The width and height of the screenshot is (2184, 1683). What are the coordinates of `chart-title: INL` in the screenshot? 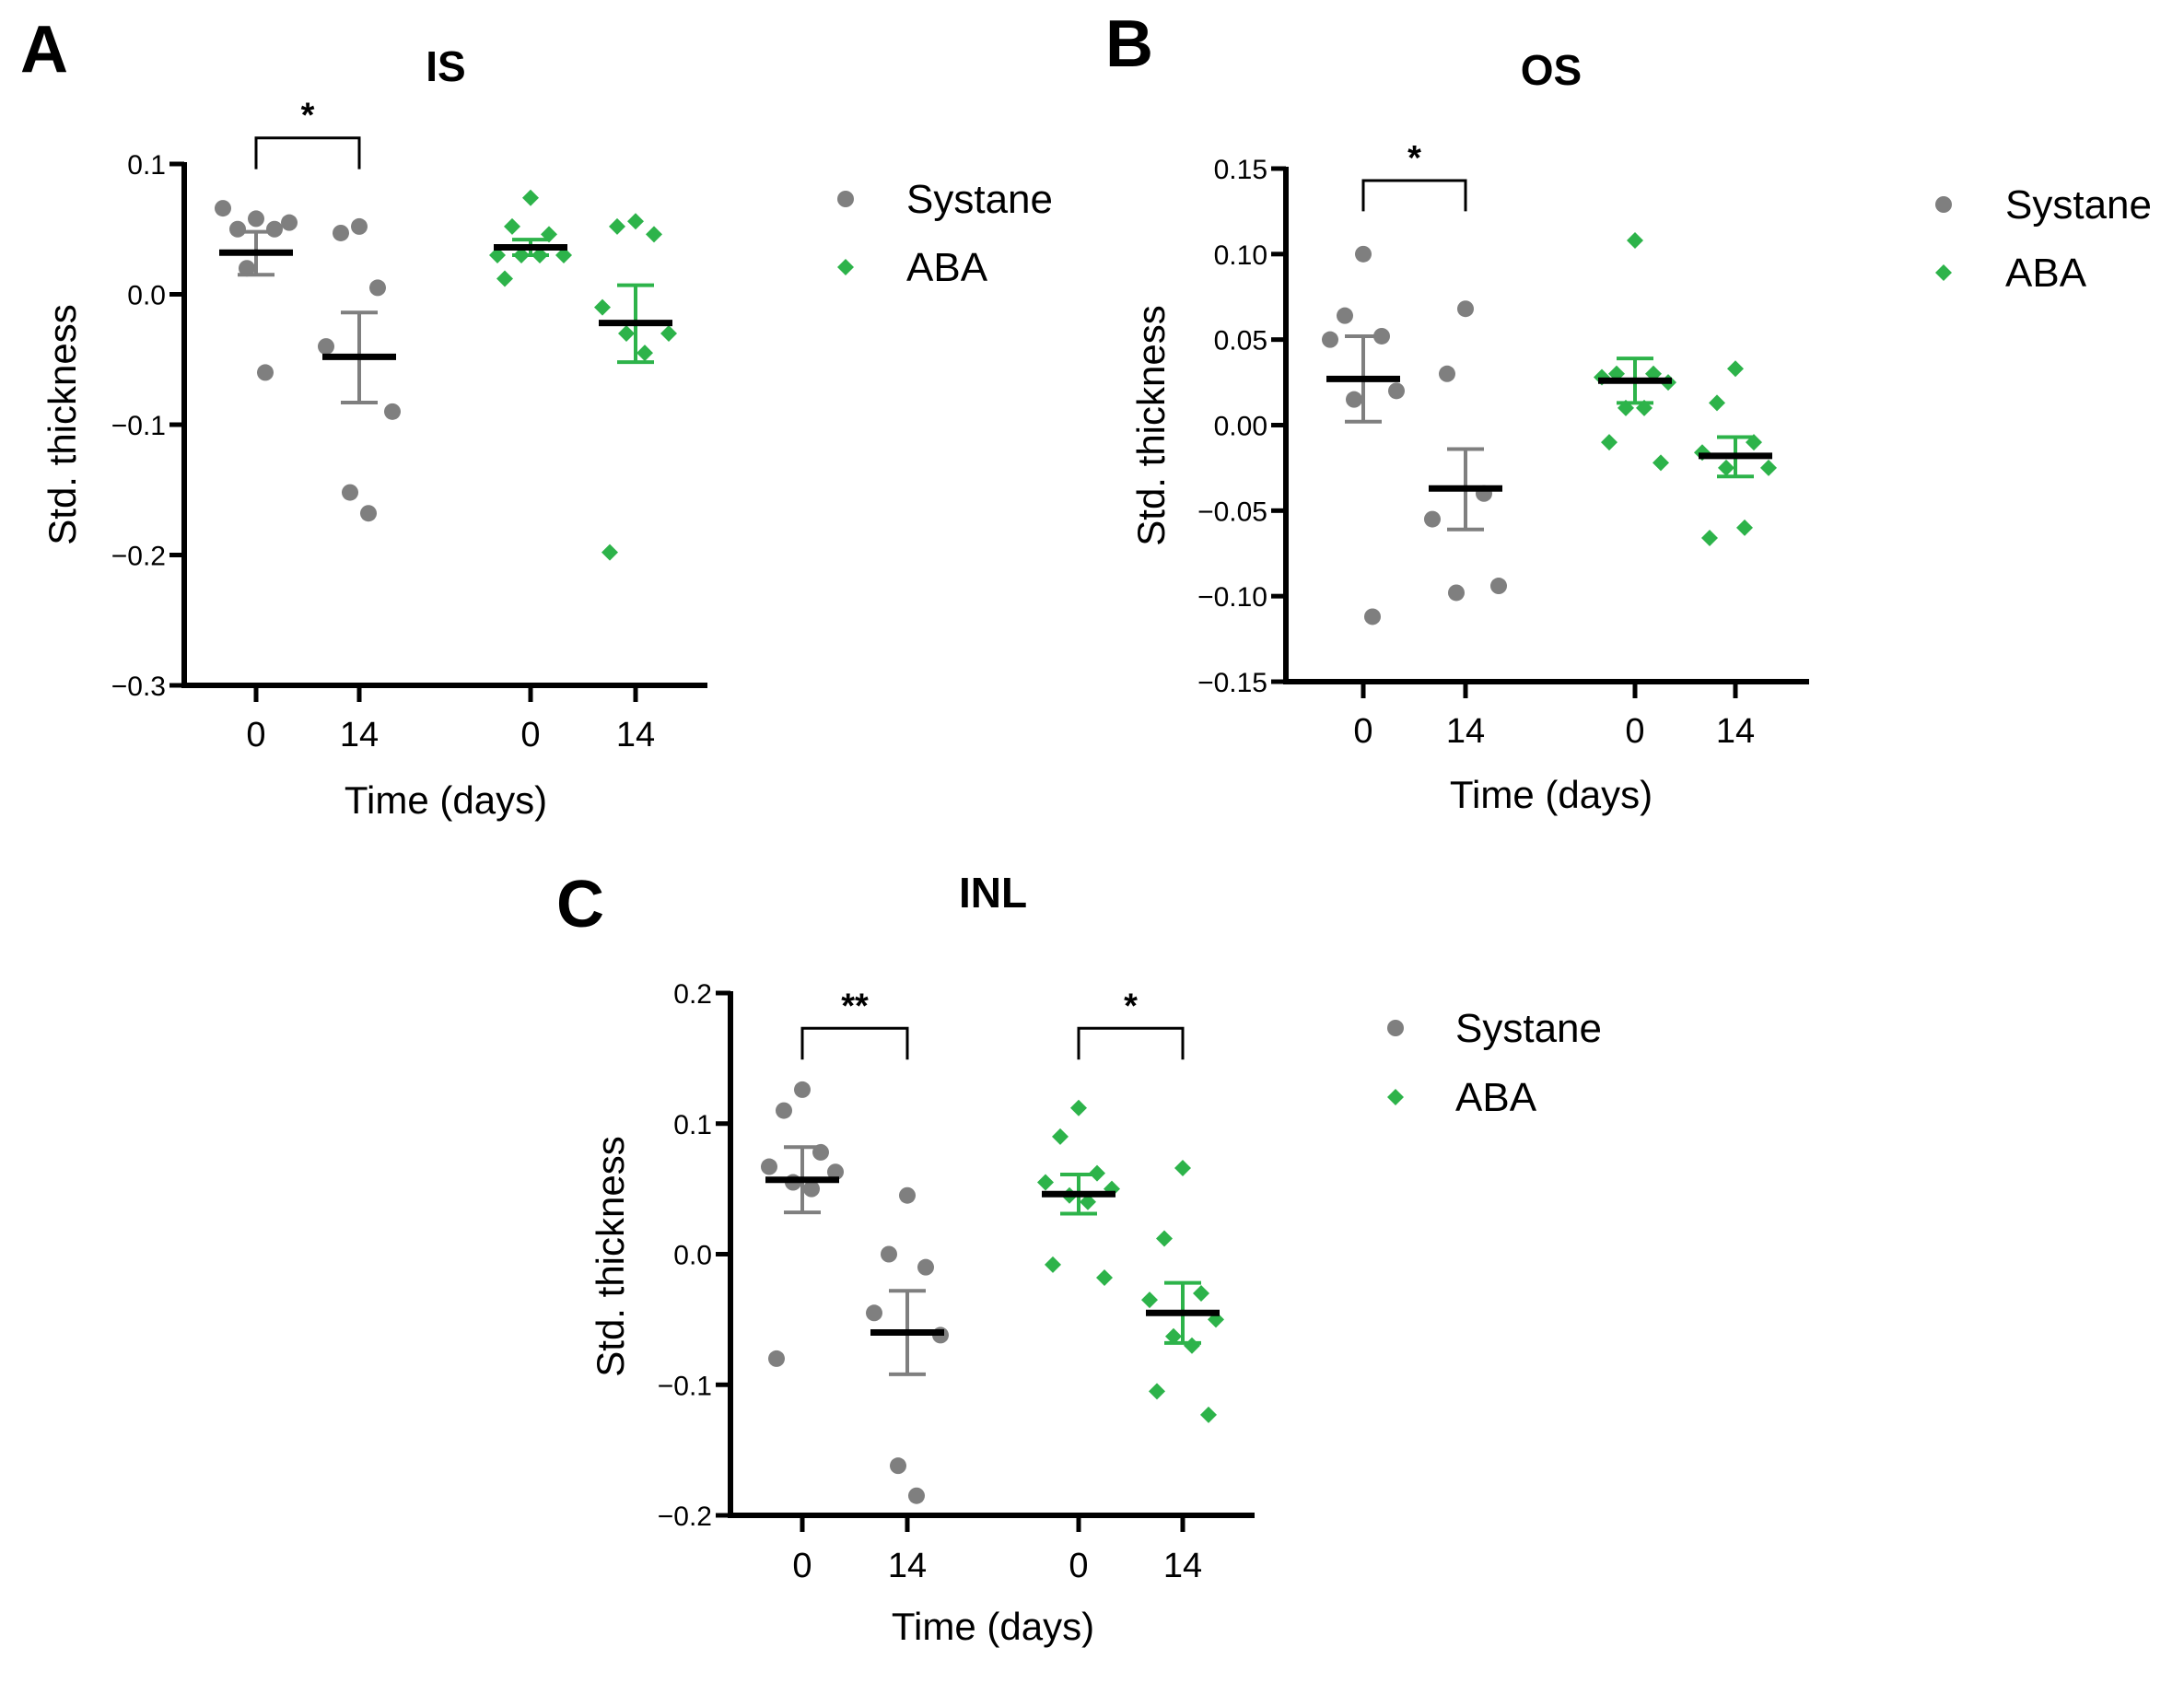 It's located at (993, 893).